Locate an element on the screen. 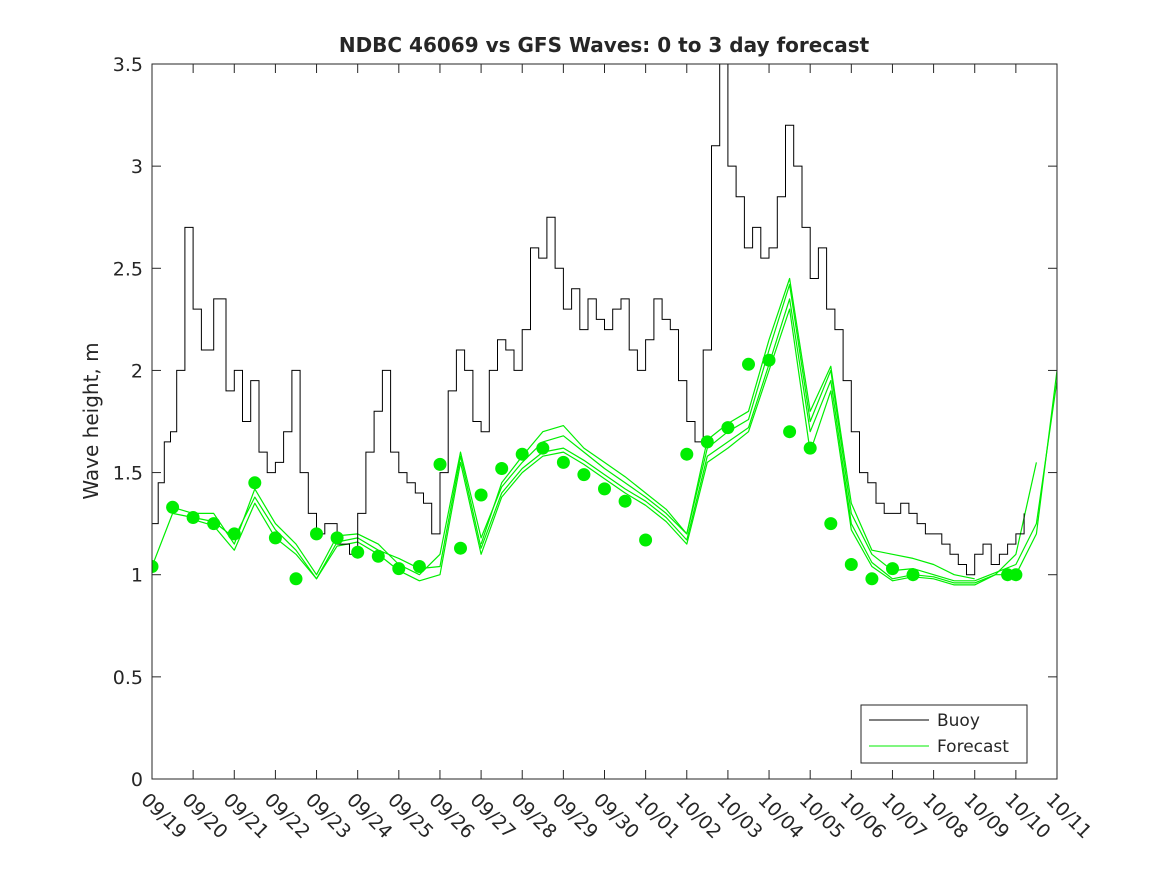  y-tick-label: 3 is located at coordinates (137, 167).